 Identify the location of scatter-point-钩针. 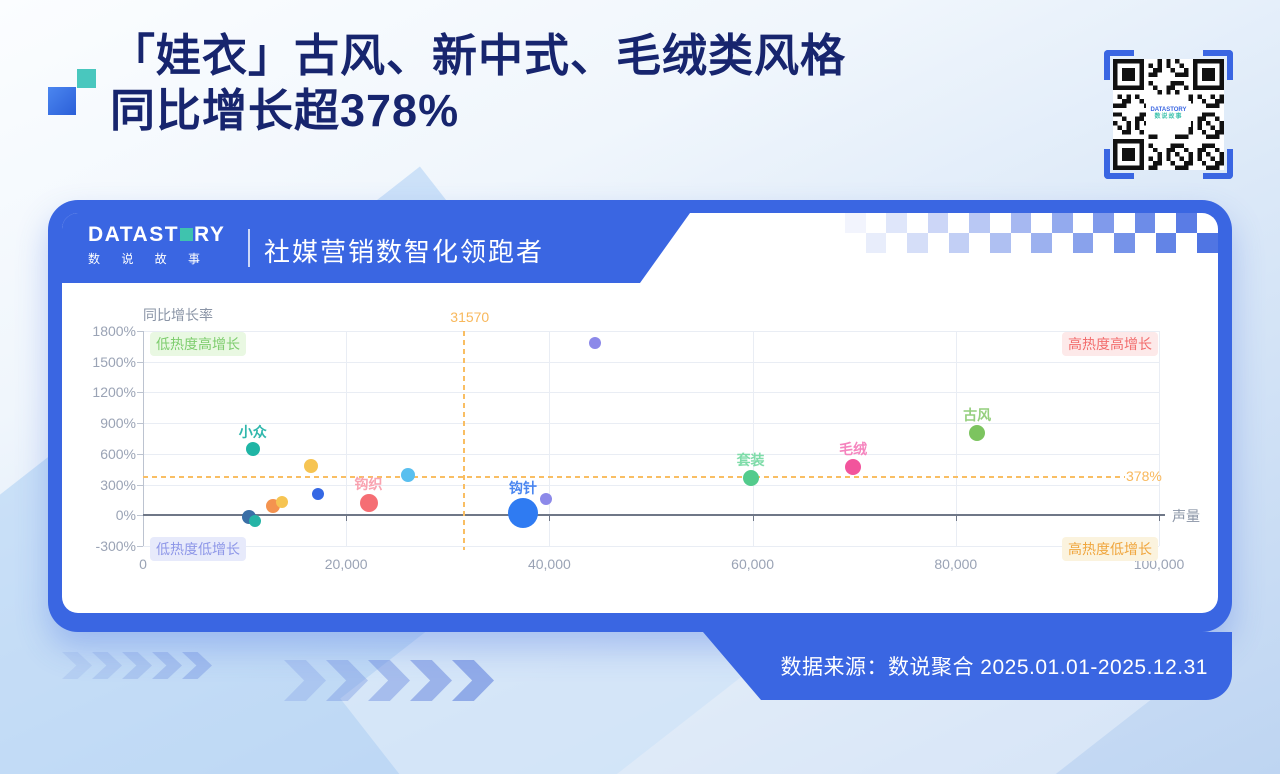
(522, 512).